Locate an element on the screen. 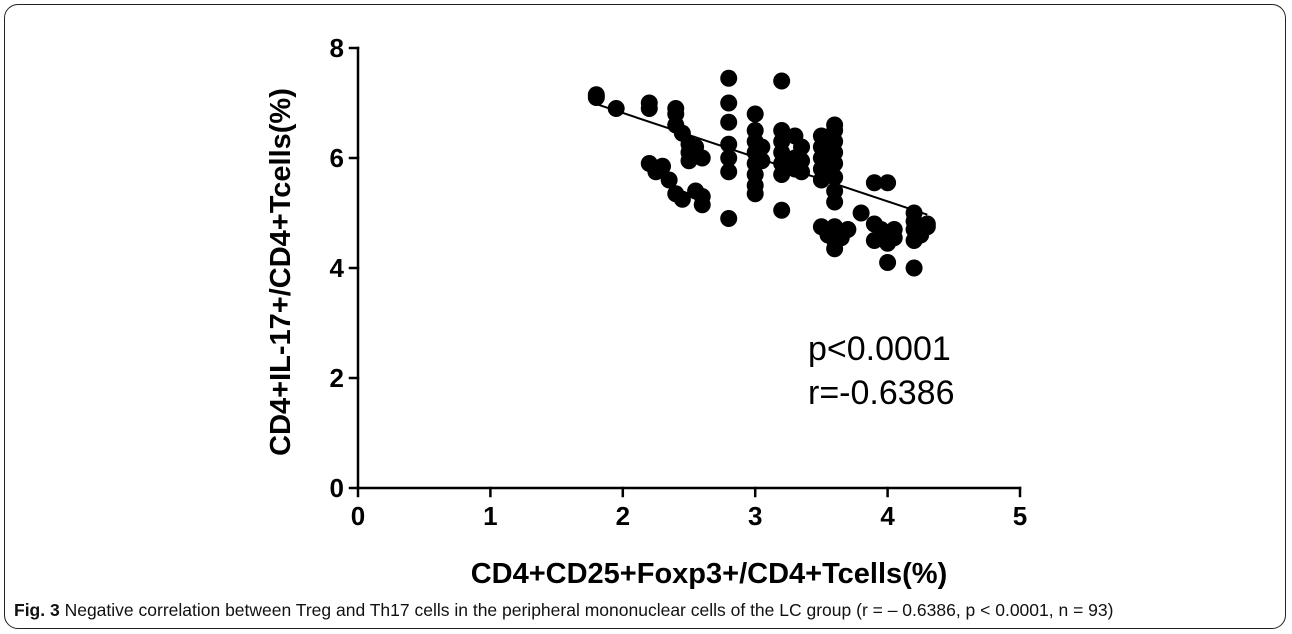 This screenshot has width=1292, height=634. y-tick-label: 8 is located at coordinates (337, 48).